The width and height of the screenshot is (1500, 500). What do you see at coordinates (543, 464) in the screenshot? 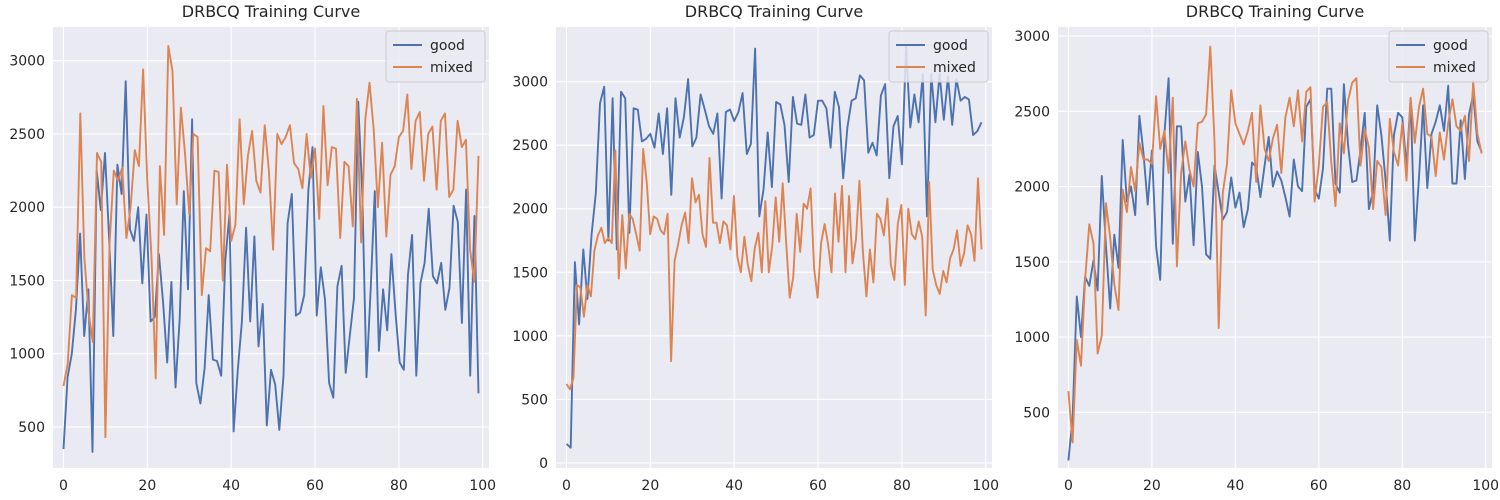
I see `y-tick-label: 0` at bounding box center [543, 464].